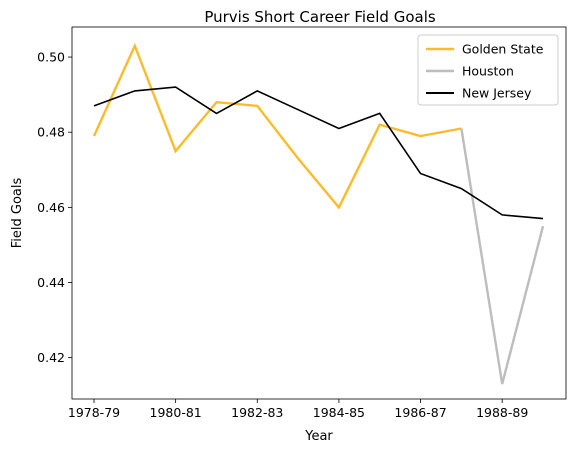 This screenshot has height=453, width=579. I want to click on x-tick-label: 1988-89, so click(502, 412).